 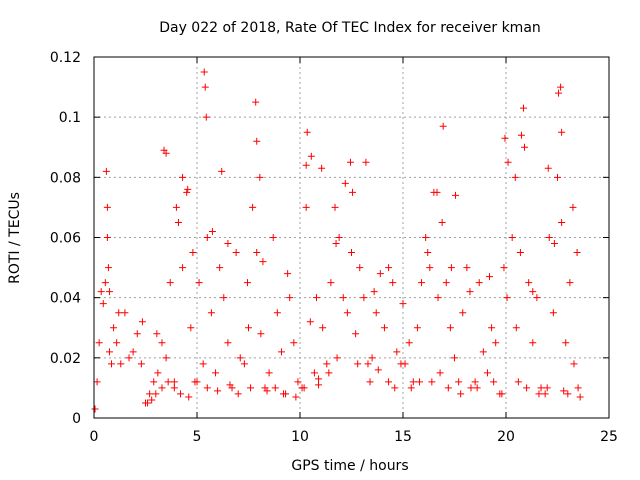 What do you see at coordinates (15, 238) in the screenshot?
I see `y-axis-label: ROTI / TECUs` at bounding box center [15, 238].